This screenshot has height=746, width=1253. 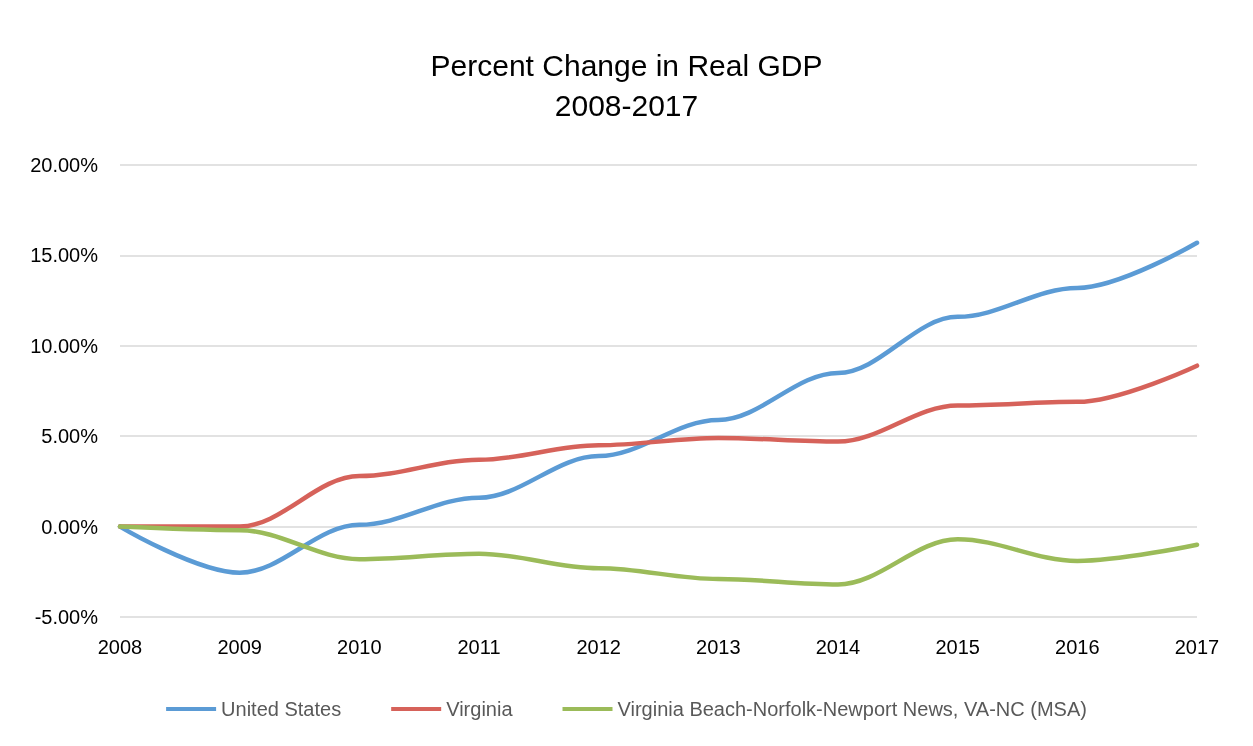 I want to click on y-tick-label: -5.00%, so click(x=66, y=617).